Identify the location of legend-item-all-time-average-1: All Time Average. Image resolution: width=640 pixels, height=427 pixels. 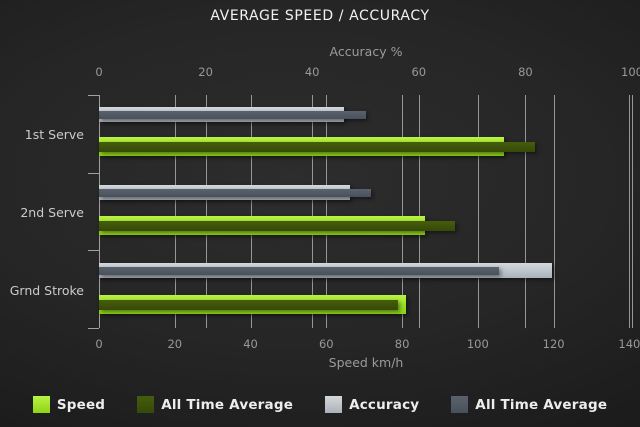
(215, 404).